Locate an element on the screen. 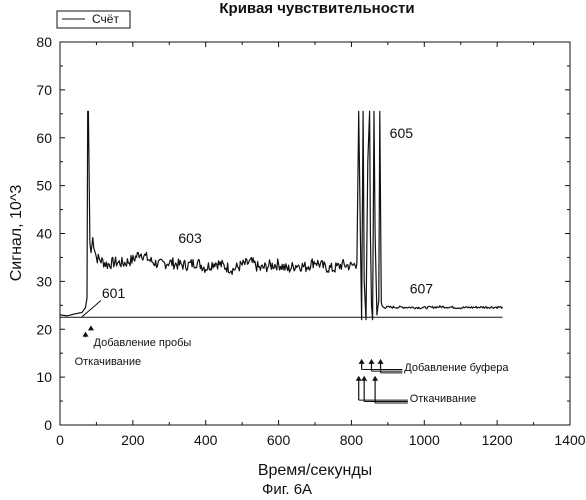  y-tick-label: 50 is located at coordinates (44, 186).